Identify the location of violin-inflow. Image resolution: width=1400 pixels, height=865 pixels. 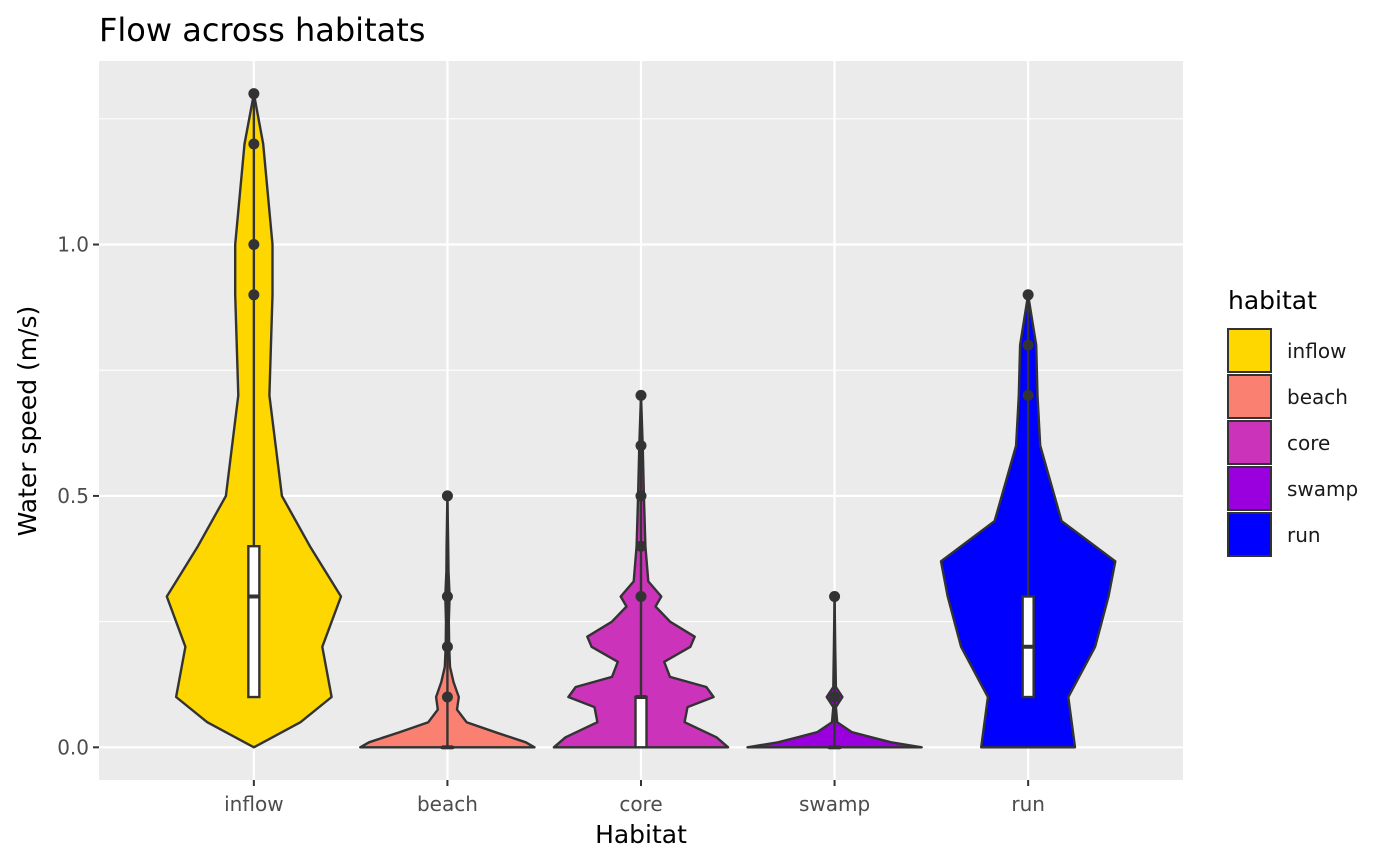
(254, 418).